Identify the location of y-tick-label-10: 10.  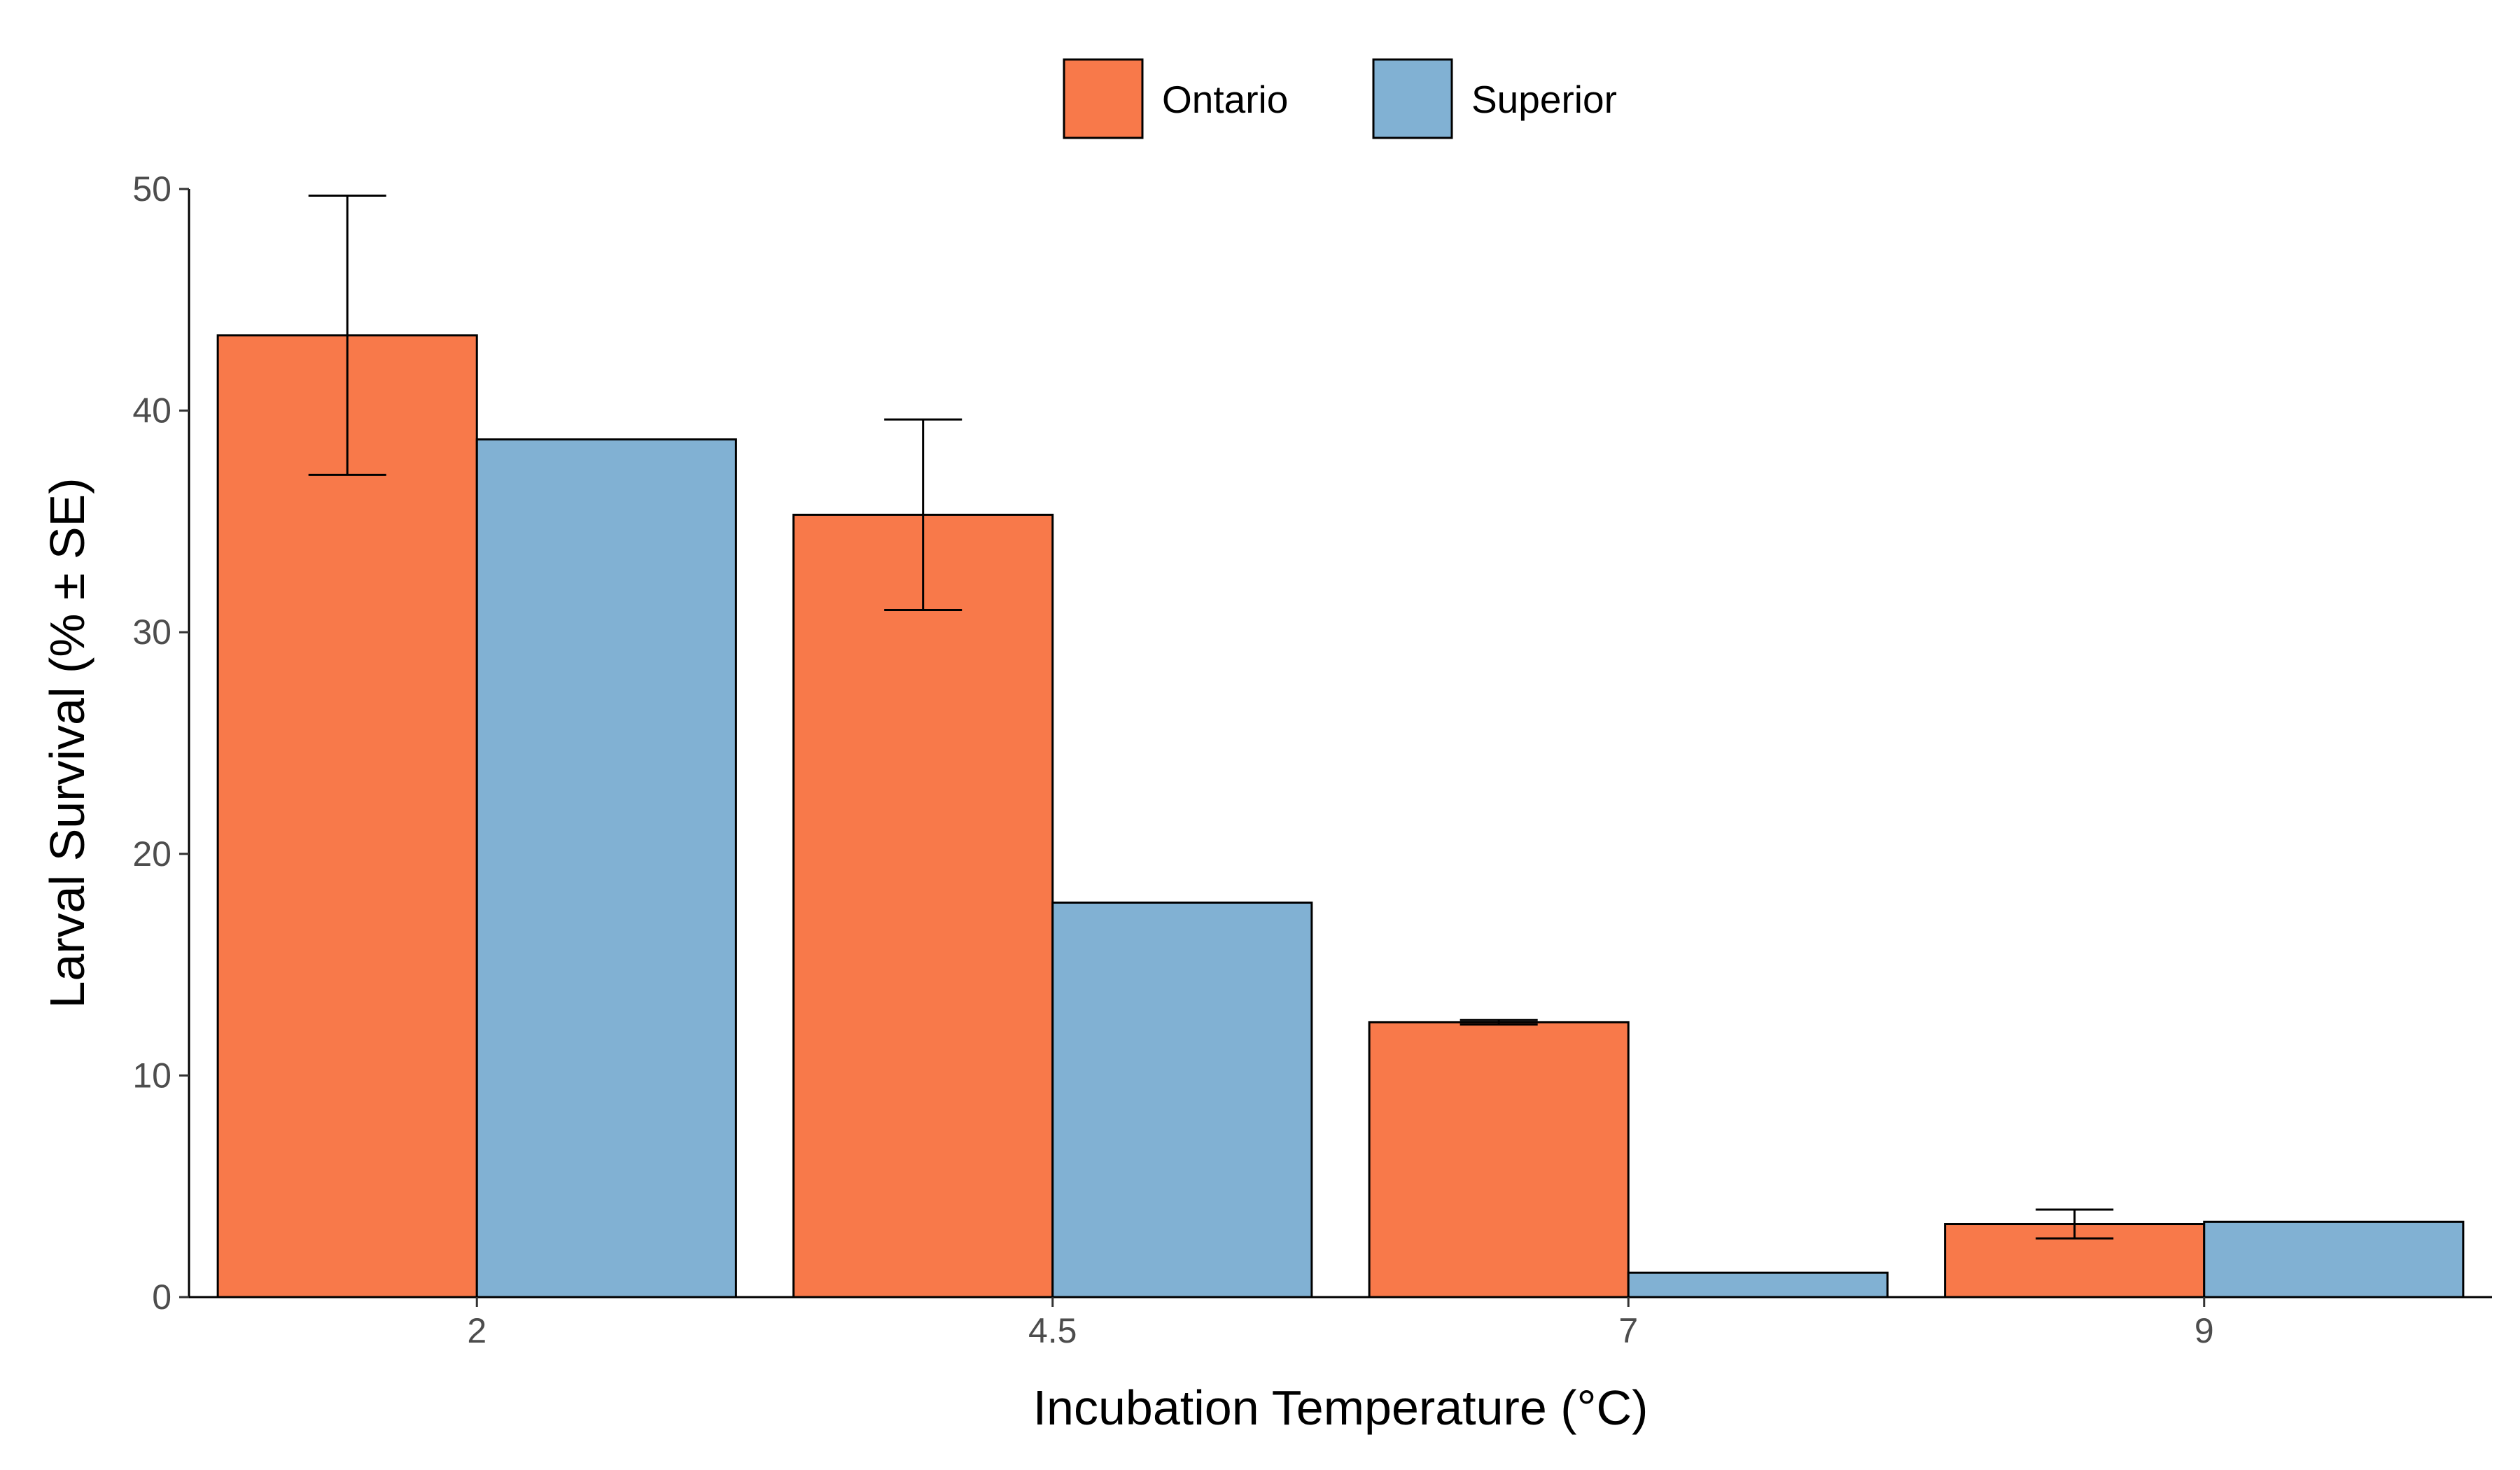
(152, 1075).